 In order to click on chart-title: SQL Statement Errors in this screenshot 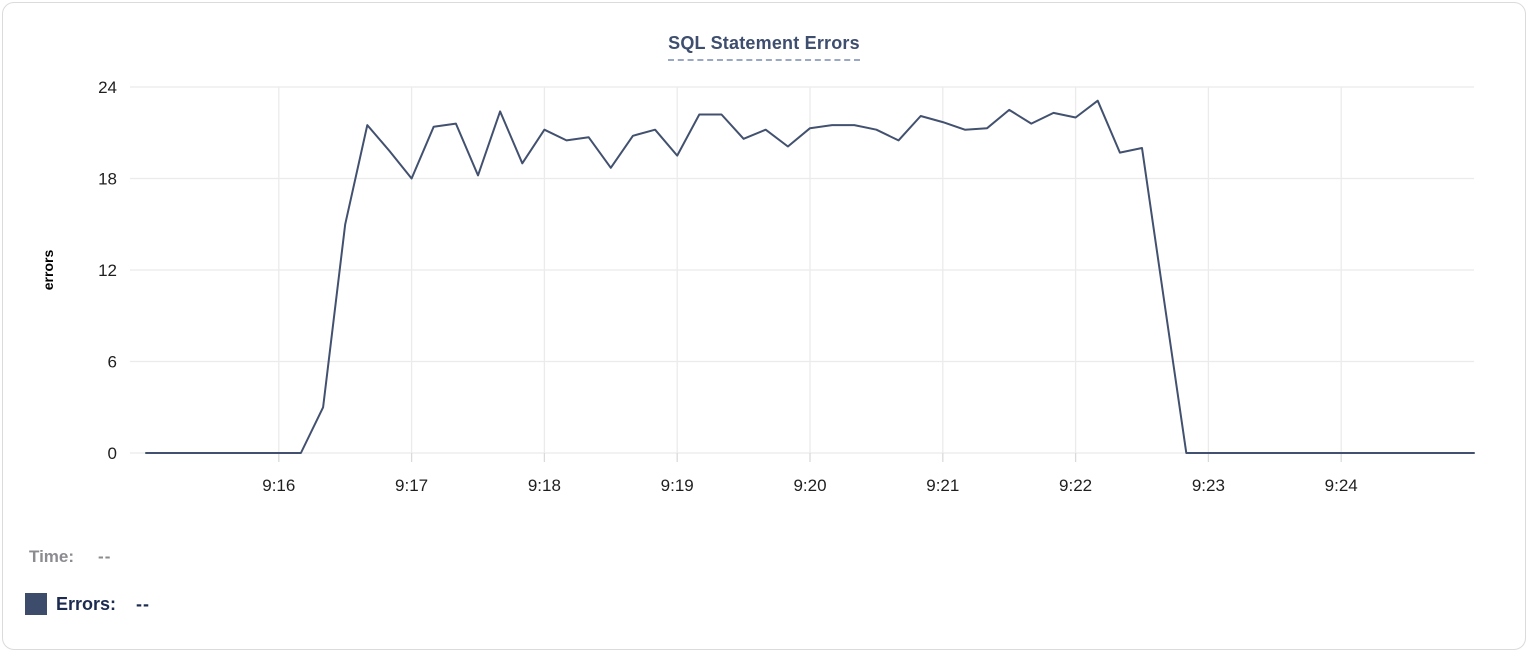, I will do `click(764, 47)`.